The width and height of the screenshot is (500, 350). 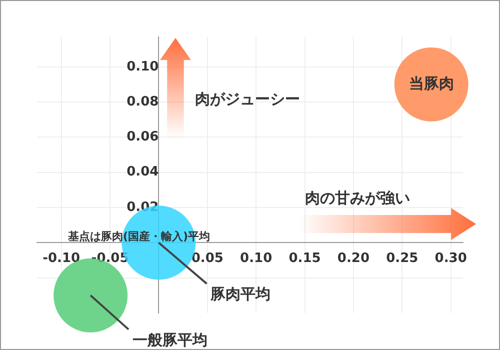 What do you see at coordinates (357, 198) in the screenshot?
I see `annotation: 肉の甘みが強い` at bounding box center [357, 198].